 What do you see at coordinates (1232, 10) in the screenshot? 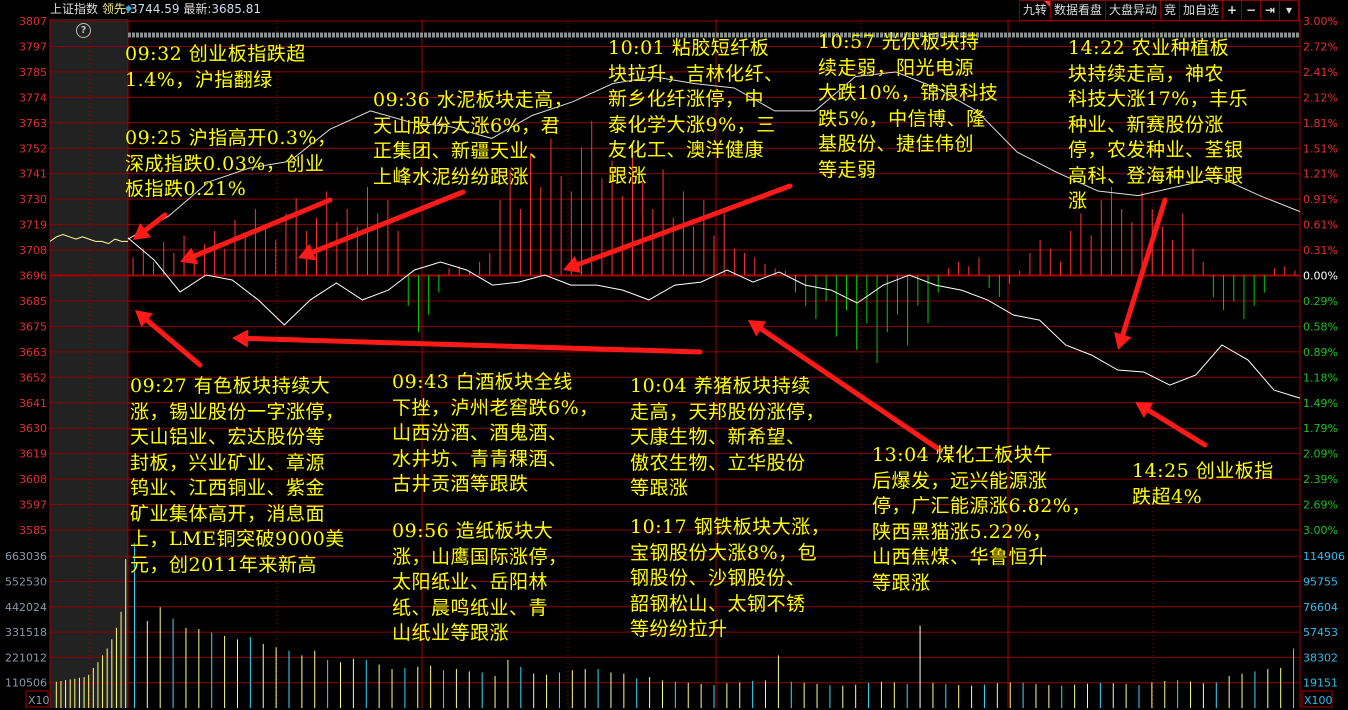
I see `plus-icon: +` at bounding box center [1232, 10].